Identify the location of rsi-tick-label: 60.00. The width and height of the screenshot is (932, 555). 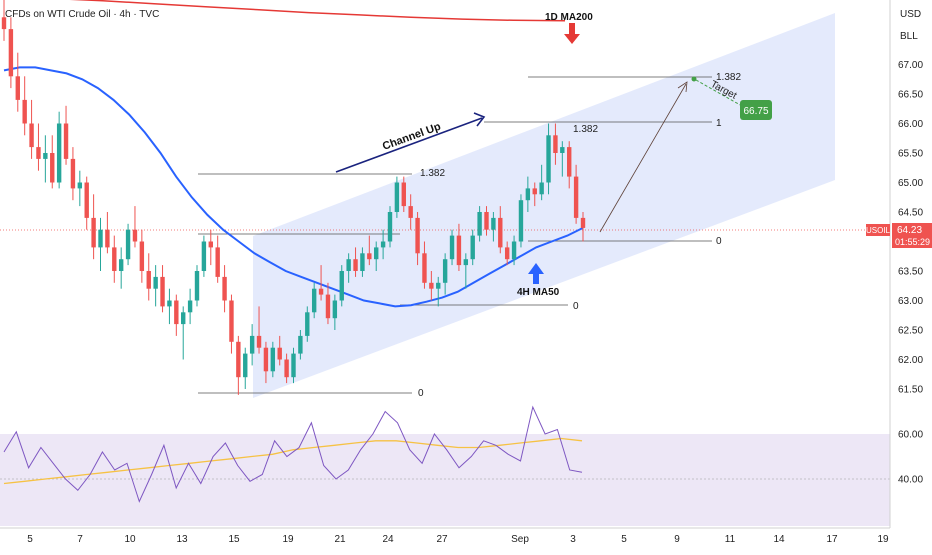
(910, 435).